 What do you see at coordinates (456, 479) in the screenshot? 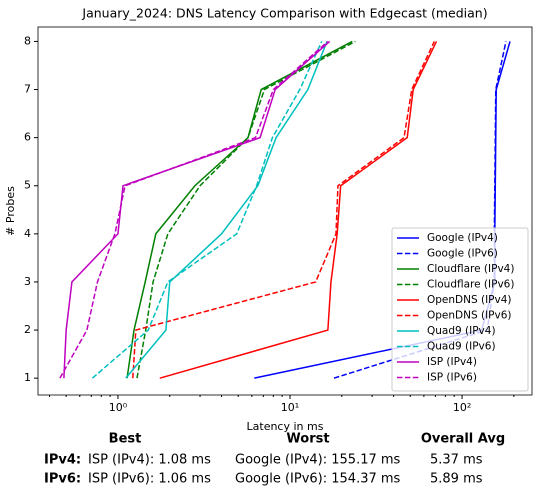
I see `cell: 5.89 ms` at bounding box center [456, 479].